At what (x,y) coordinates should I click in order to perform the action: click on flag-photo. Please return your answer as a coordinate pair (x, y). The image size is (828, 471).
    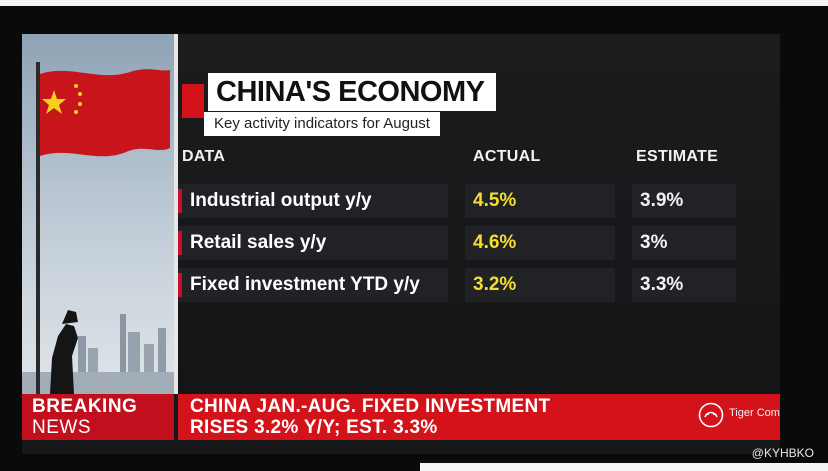
    Looking at the image, I should click on (98, 214).